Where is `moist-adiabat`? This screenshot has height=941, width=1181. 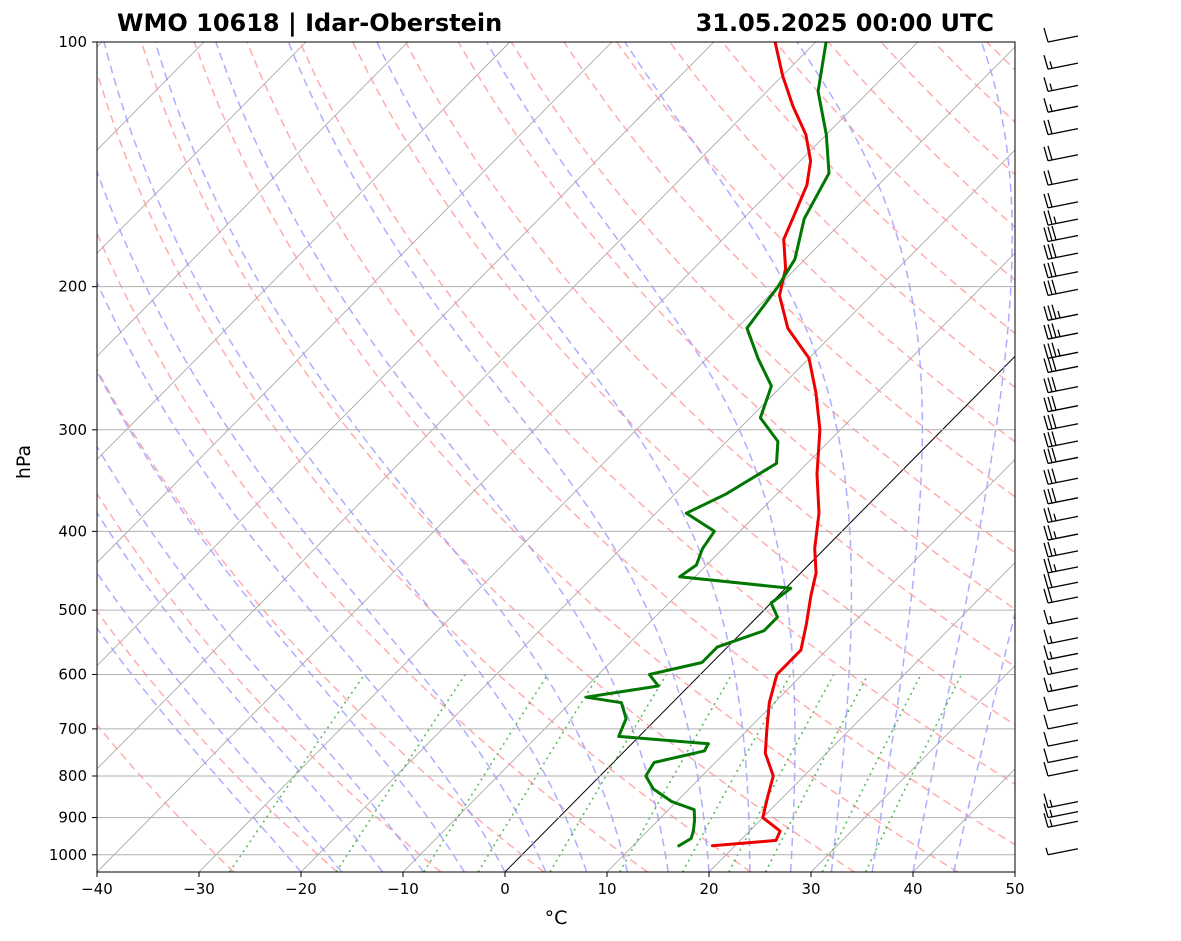
moist-adiabat is located at coordinates (220, 721).